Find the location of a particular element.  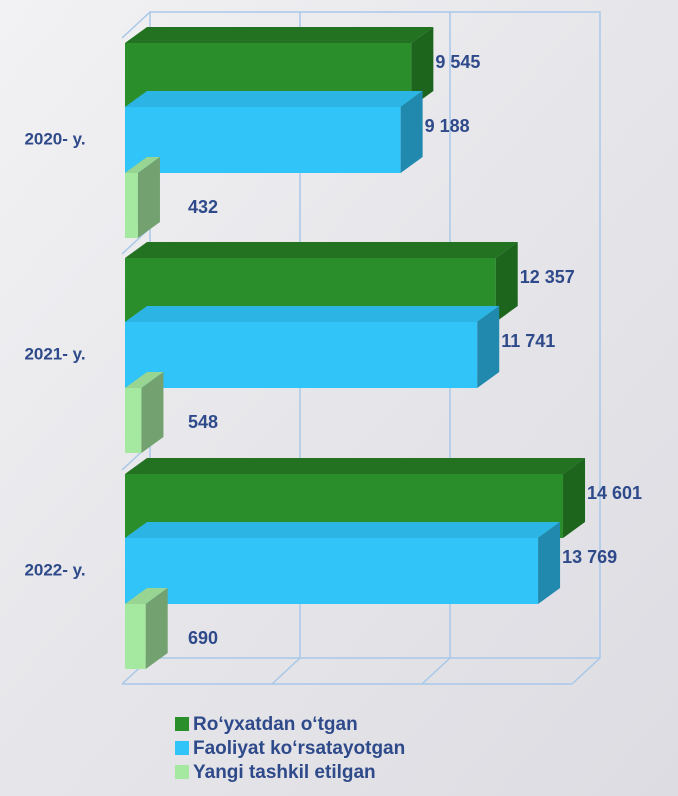

value-label: 690 is located at coordinates (203, 638).